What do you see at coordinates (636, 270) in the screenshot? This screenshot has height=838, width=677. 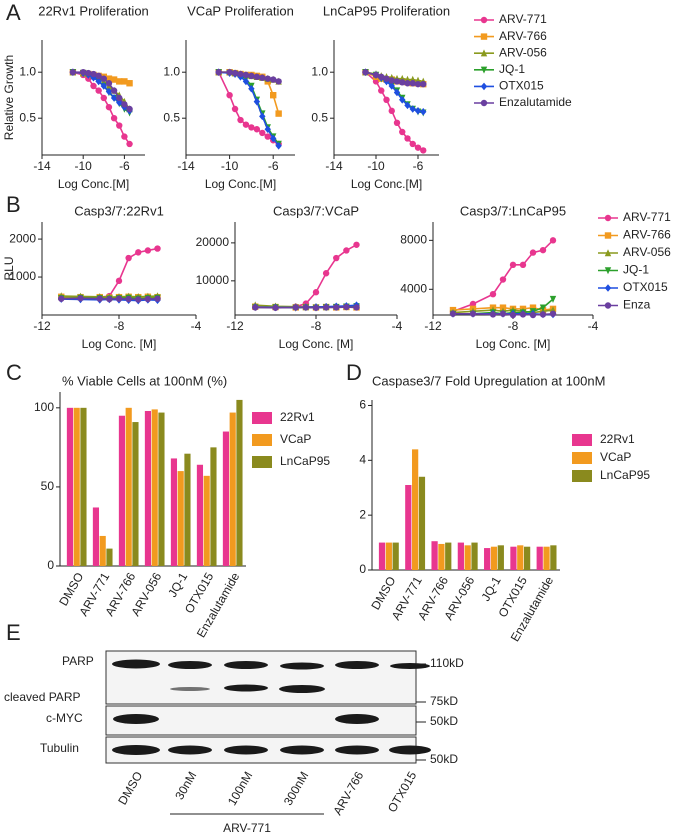 I see `legend-label: JQ-1` at bounding box center [636, 270].